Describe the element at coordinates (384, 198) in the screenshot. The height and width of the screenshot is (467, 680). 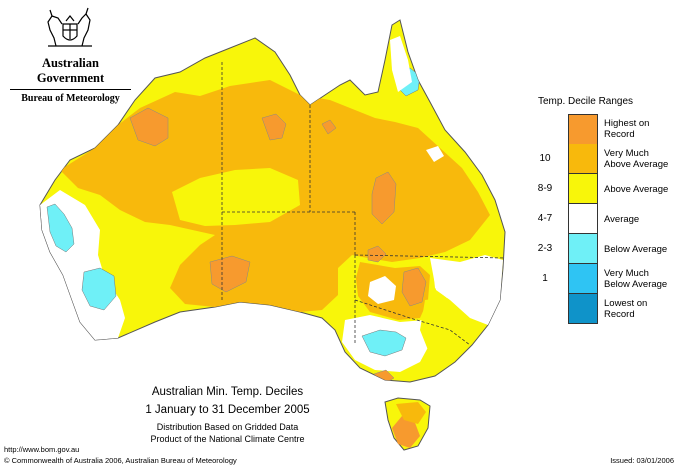
I see `region-qld-highest-on-record` at that location.